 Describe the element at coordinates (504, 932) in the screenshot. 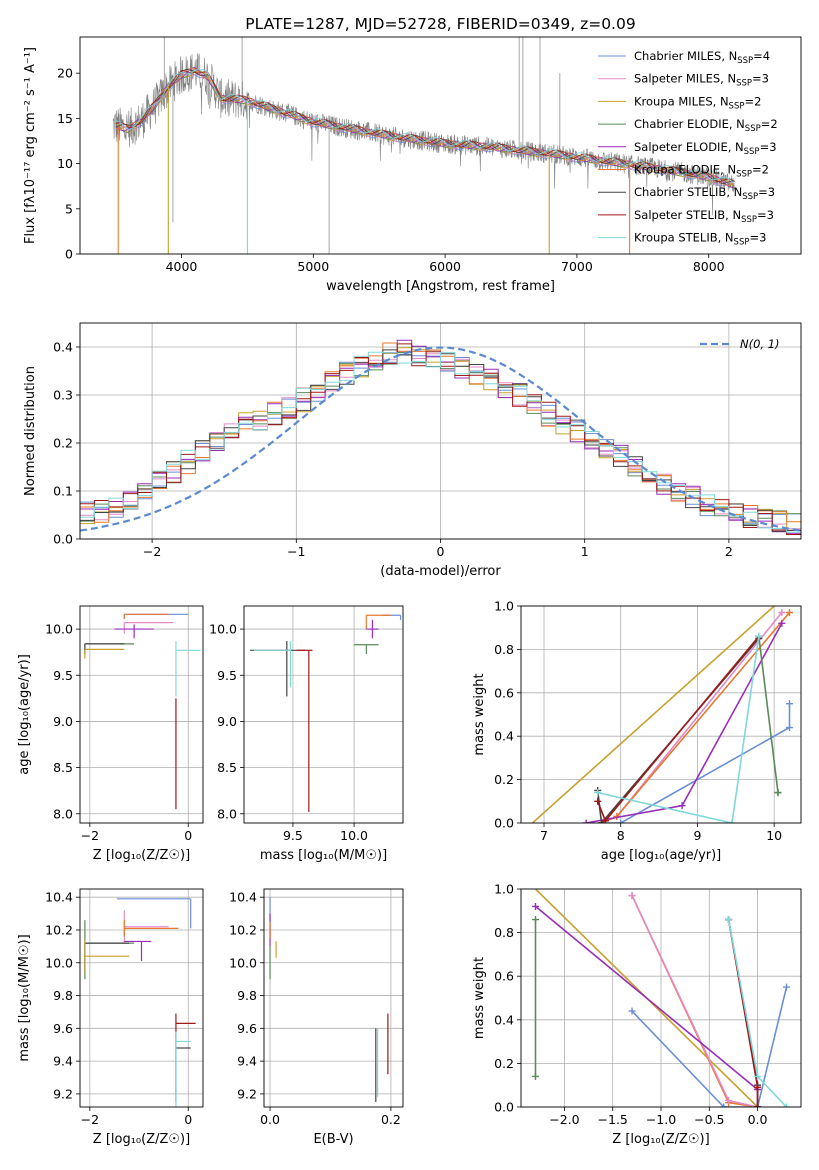

I see `y-tick-label: 0.8` at that location.